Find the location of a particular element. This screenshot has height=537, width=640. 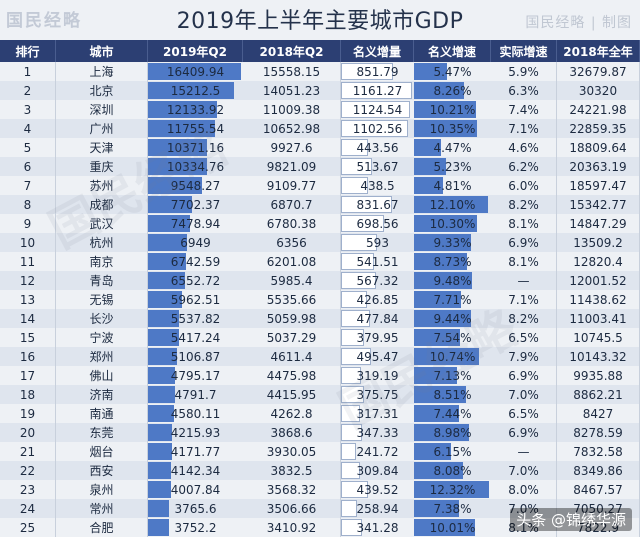

col-nominal-growth-cell: 4.47% is located at coordinates (452, 147).